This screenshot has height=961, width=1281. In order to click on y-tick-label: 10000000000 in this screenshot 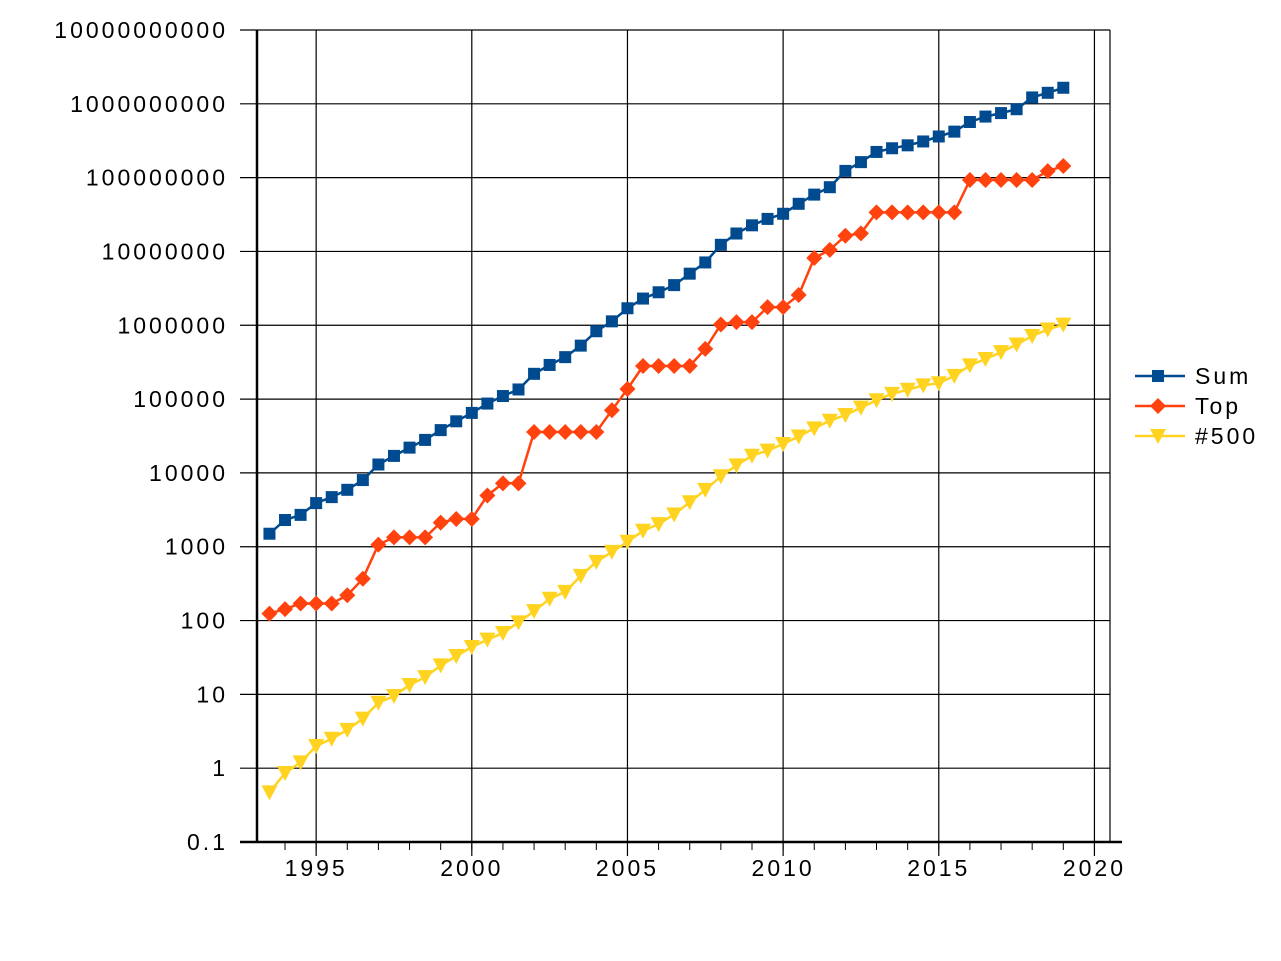, I will do `click(141, 30)`.